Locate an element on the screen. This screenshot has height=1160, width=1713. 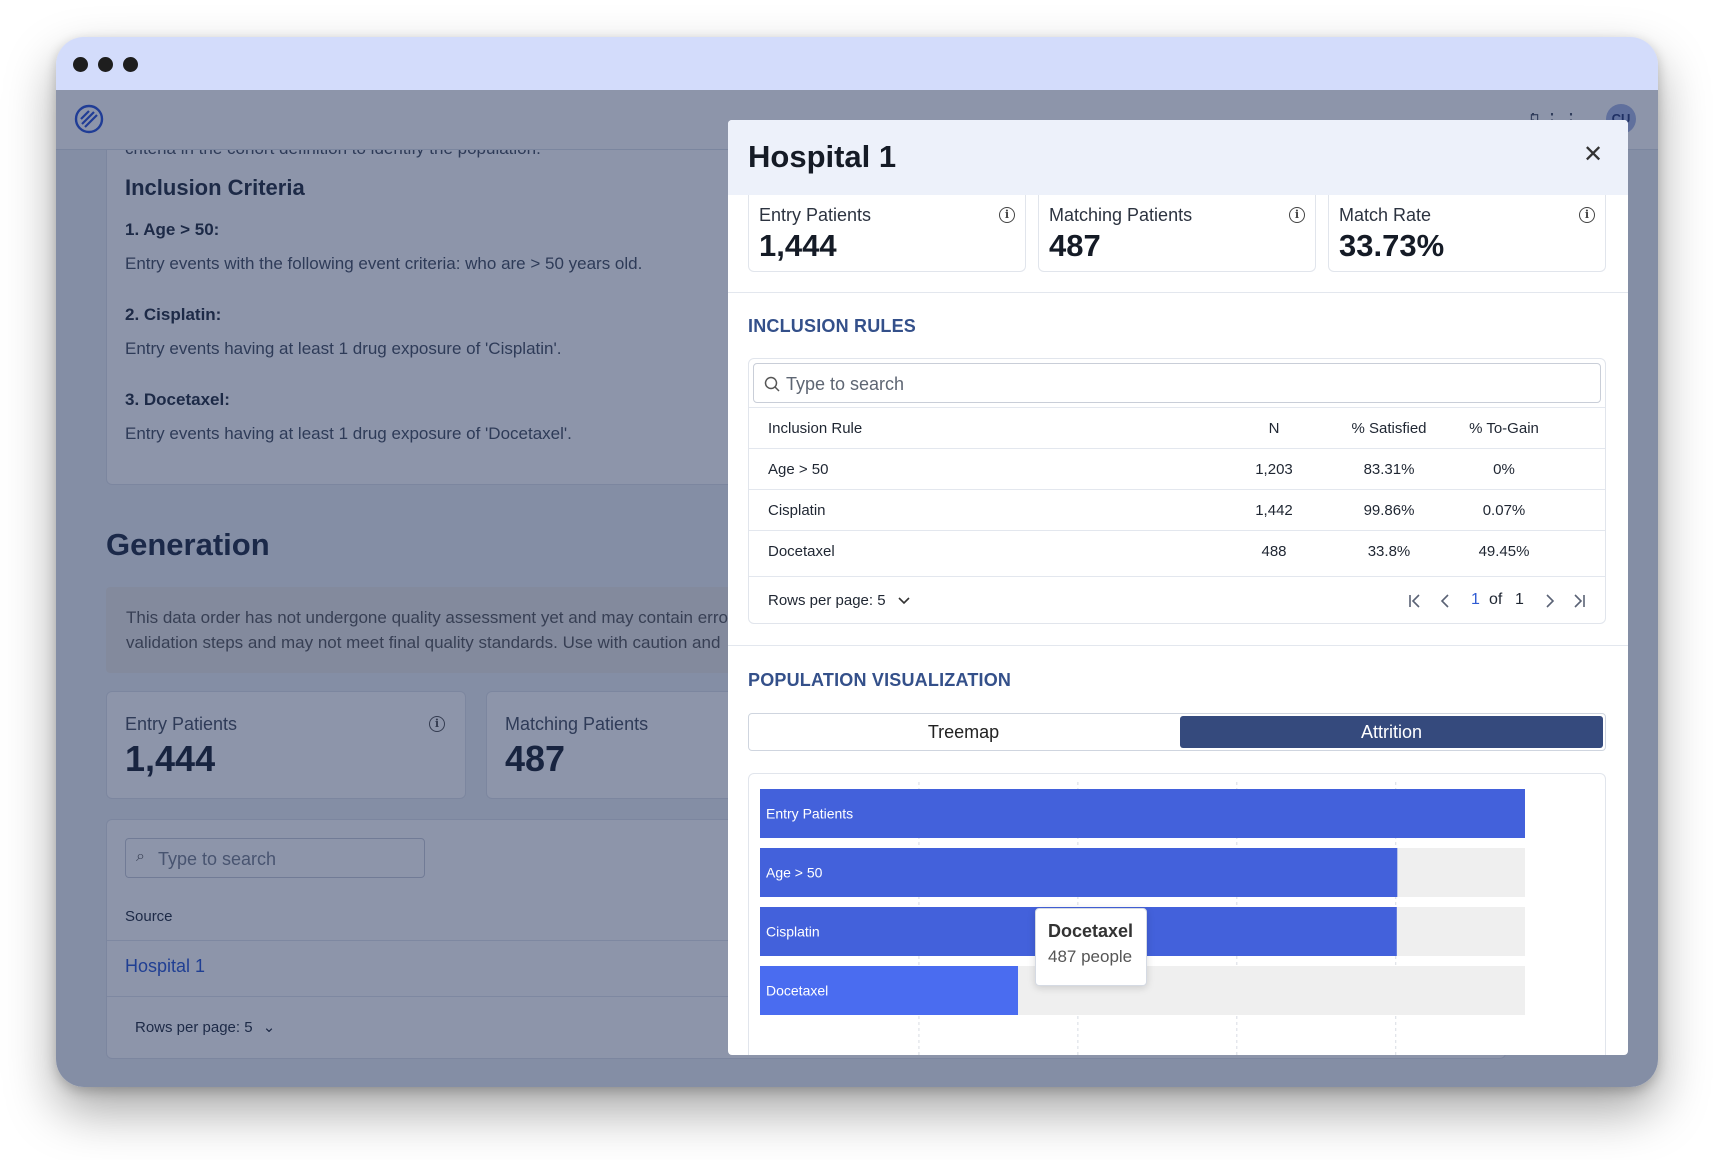
cell-satisfied: 99.86% is located at coordinates (1389, 510).